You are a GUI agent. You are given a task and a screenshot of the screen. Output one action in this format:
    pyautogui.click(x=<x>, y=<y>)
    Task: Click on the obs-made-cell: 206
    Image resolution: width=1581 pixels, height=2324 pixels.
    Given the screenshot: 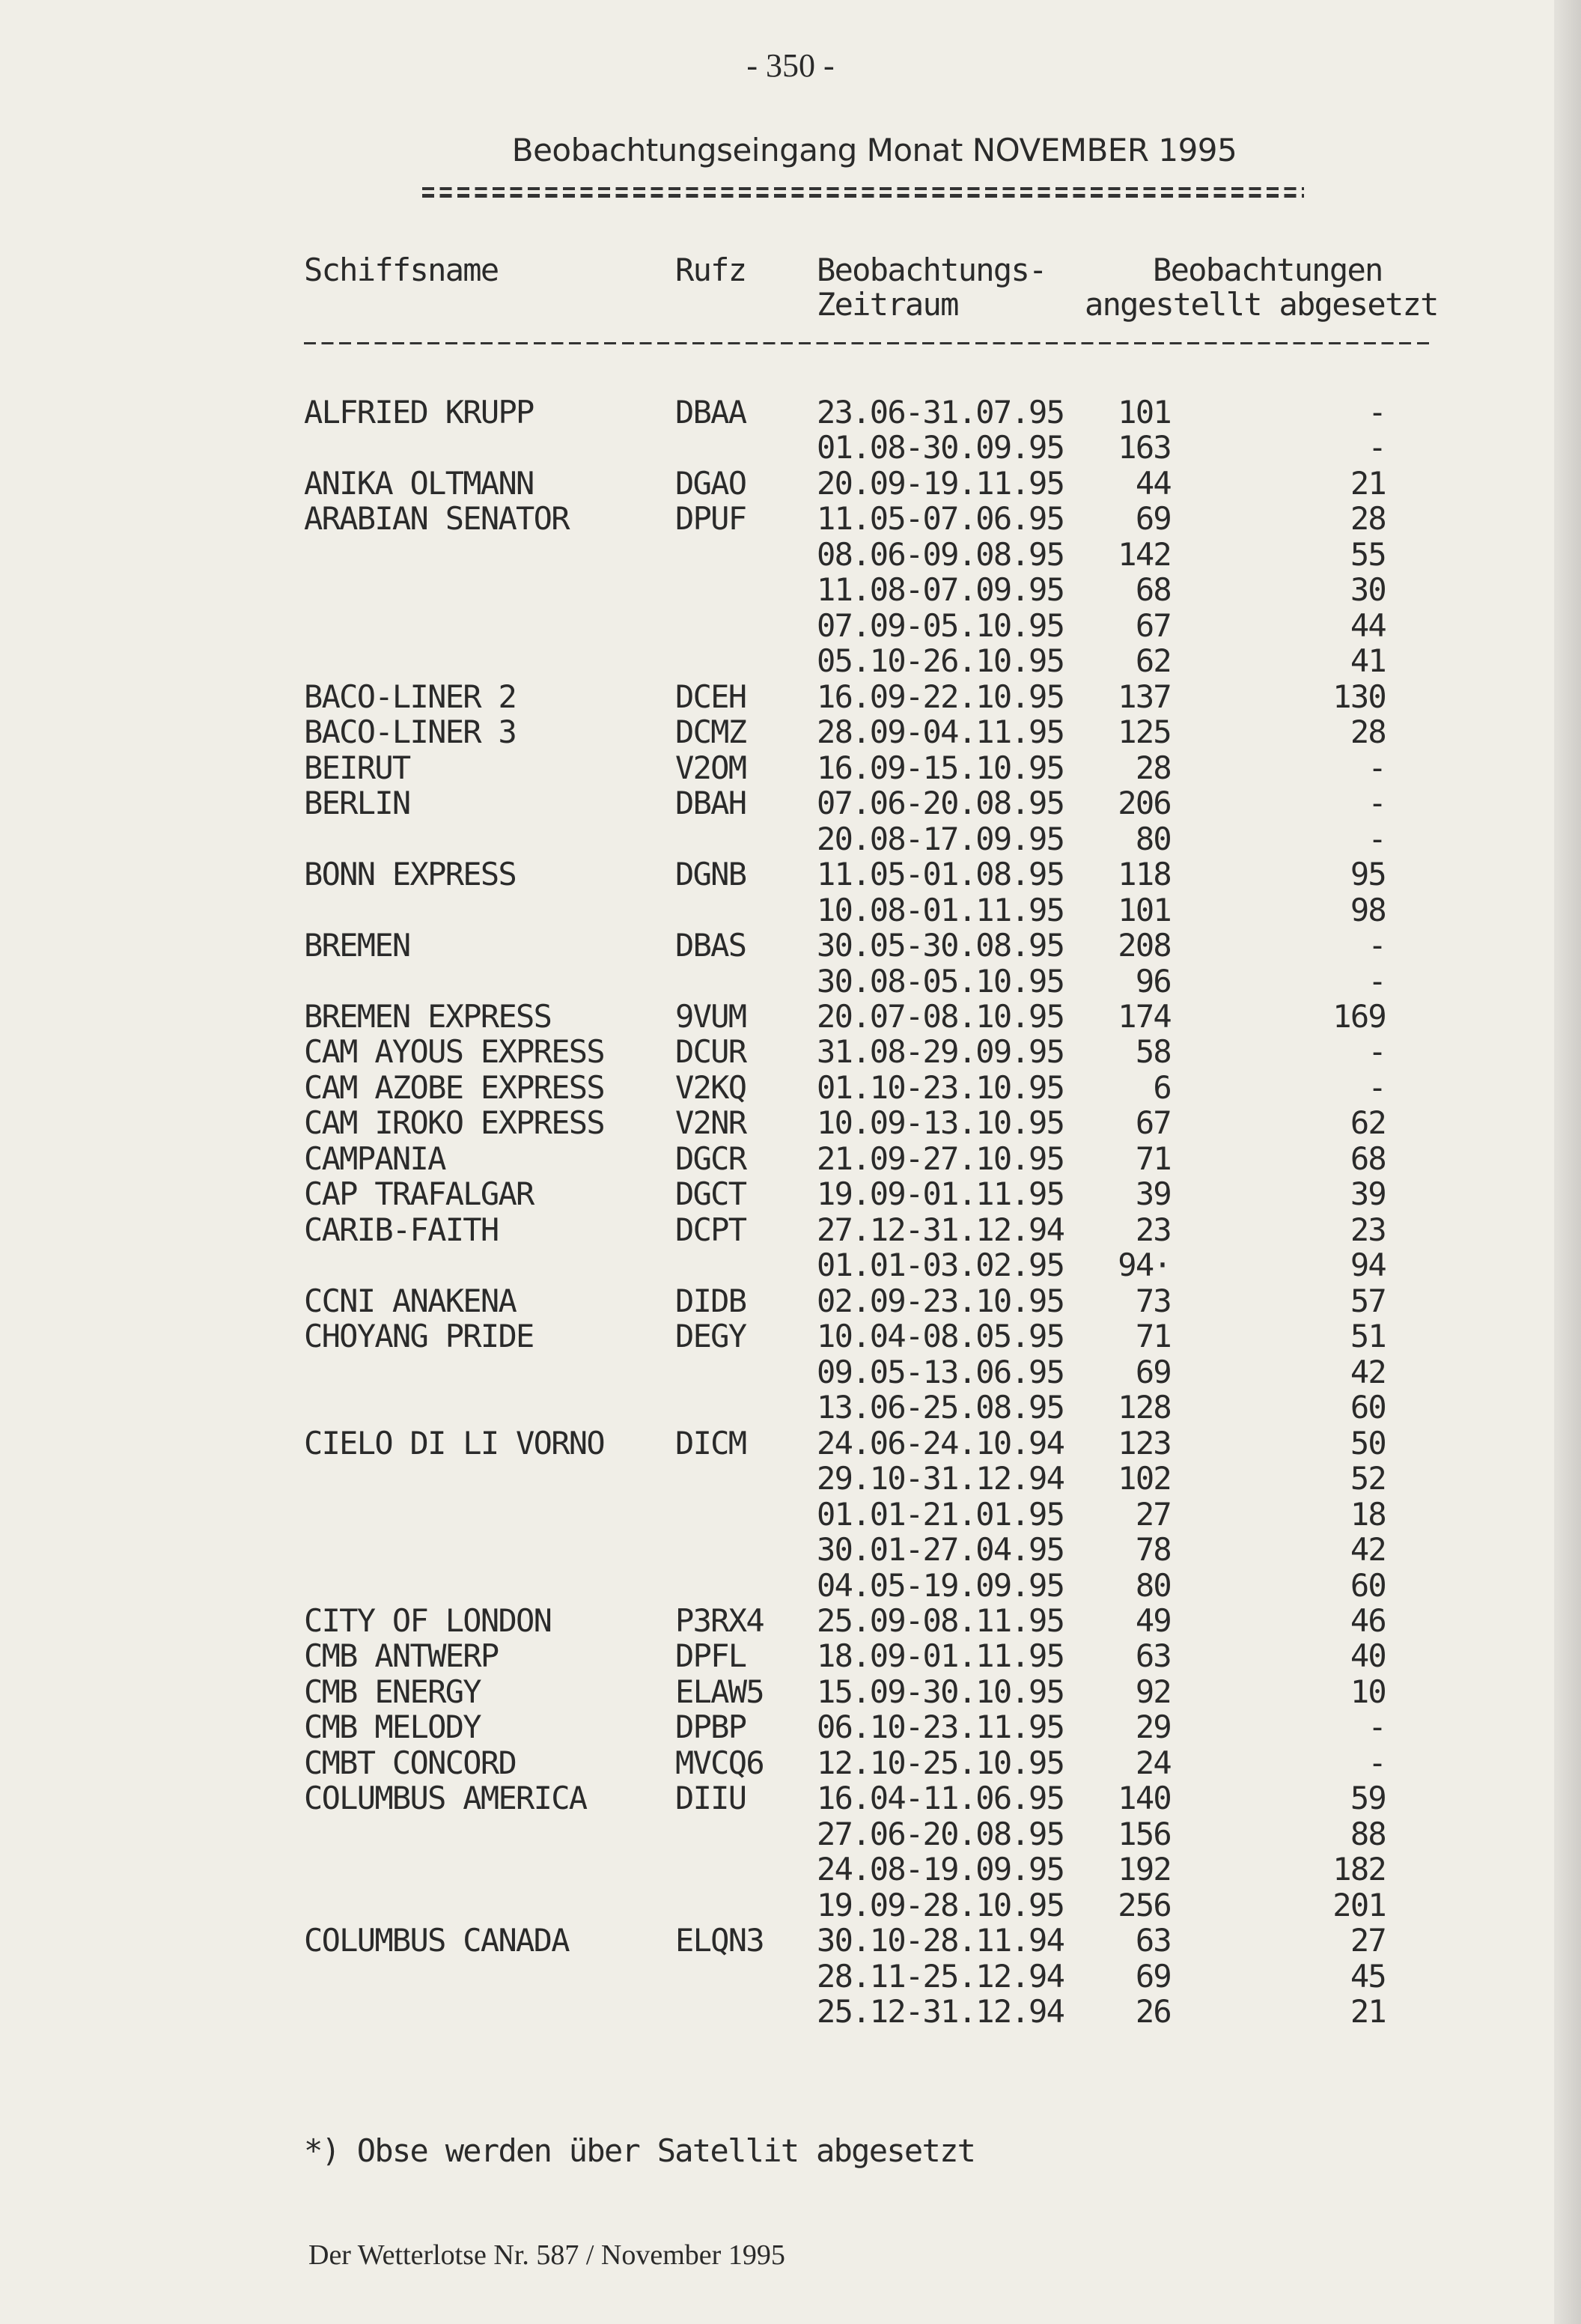 What is the action you would take?
    pyautogui.click(x=1145, y=803)
    